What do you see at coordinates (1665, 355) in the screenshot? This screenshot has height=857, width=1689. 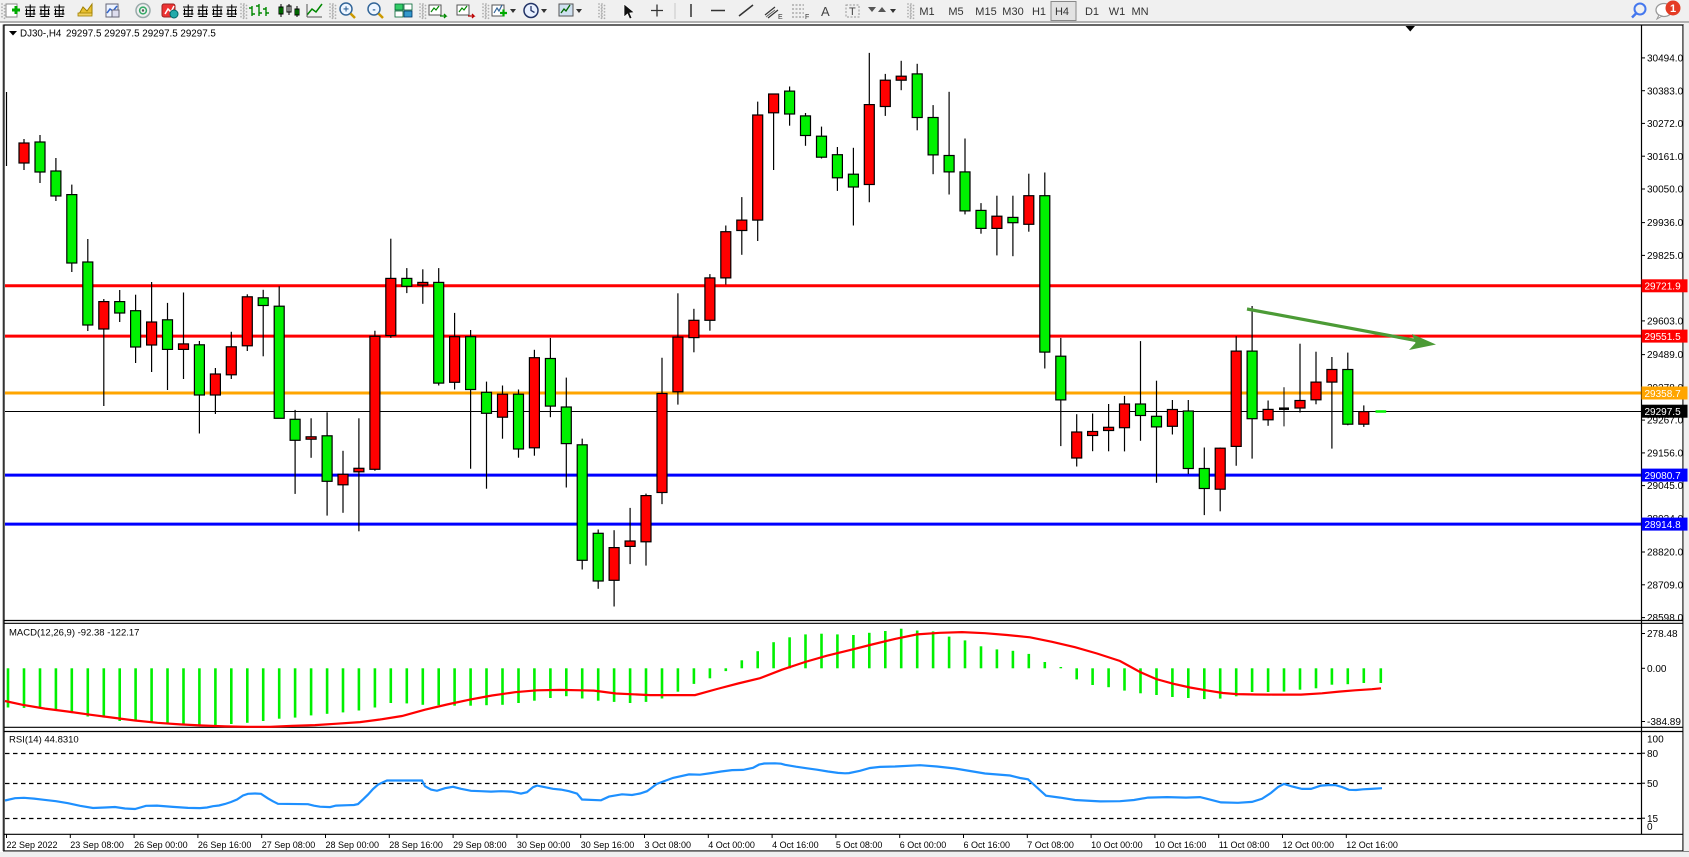 I see `svg-text: 29489.0` at bounding box center [1665, 355].